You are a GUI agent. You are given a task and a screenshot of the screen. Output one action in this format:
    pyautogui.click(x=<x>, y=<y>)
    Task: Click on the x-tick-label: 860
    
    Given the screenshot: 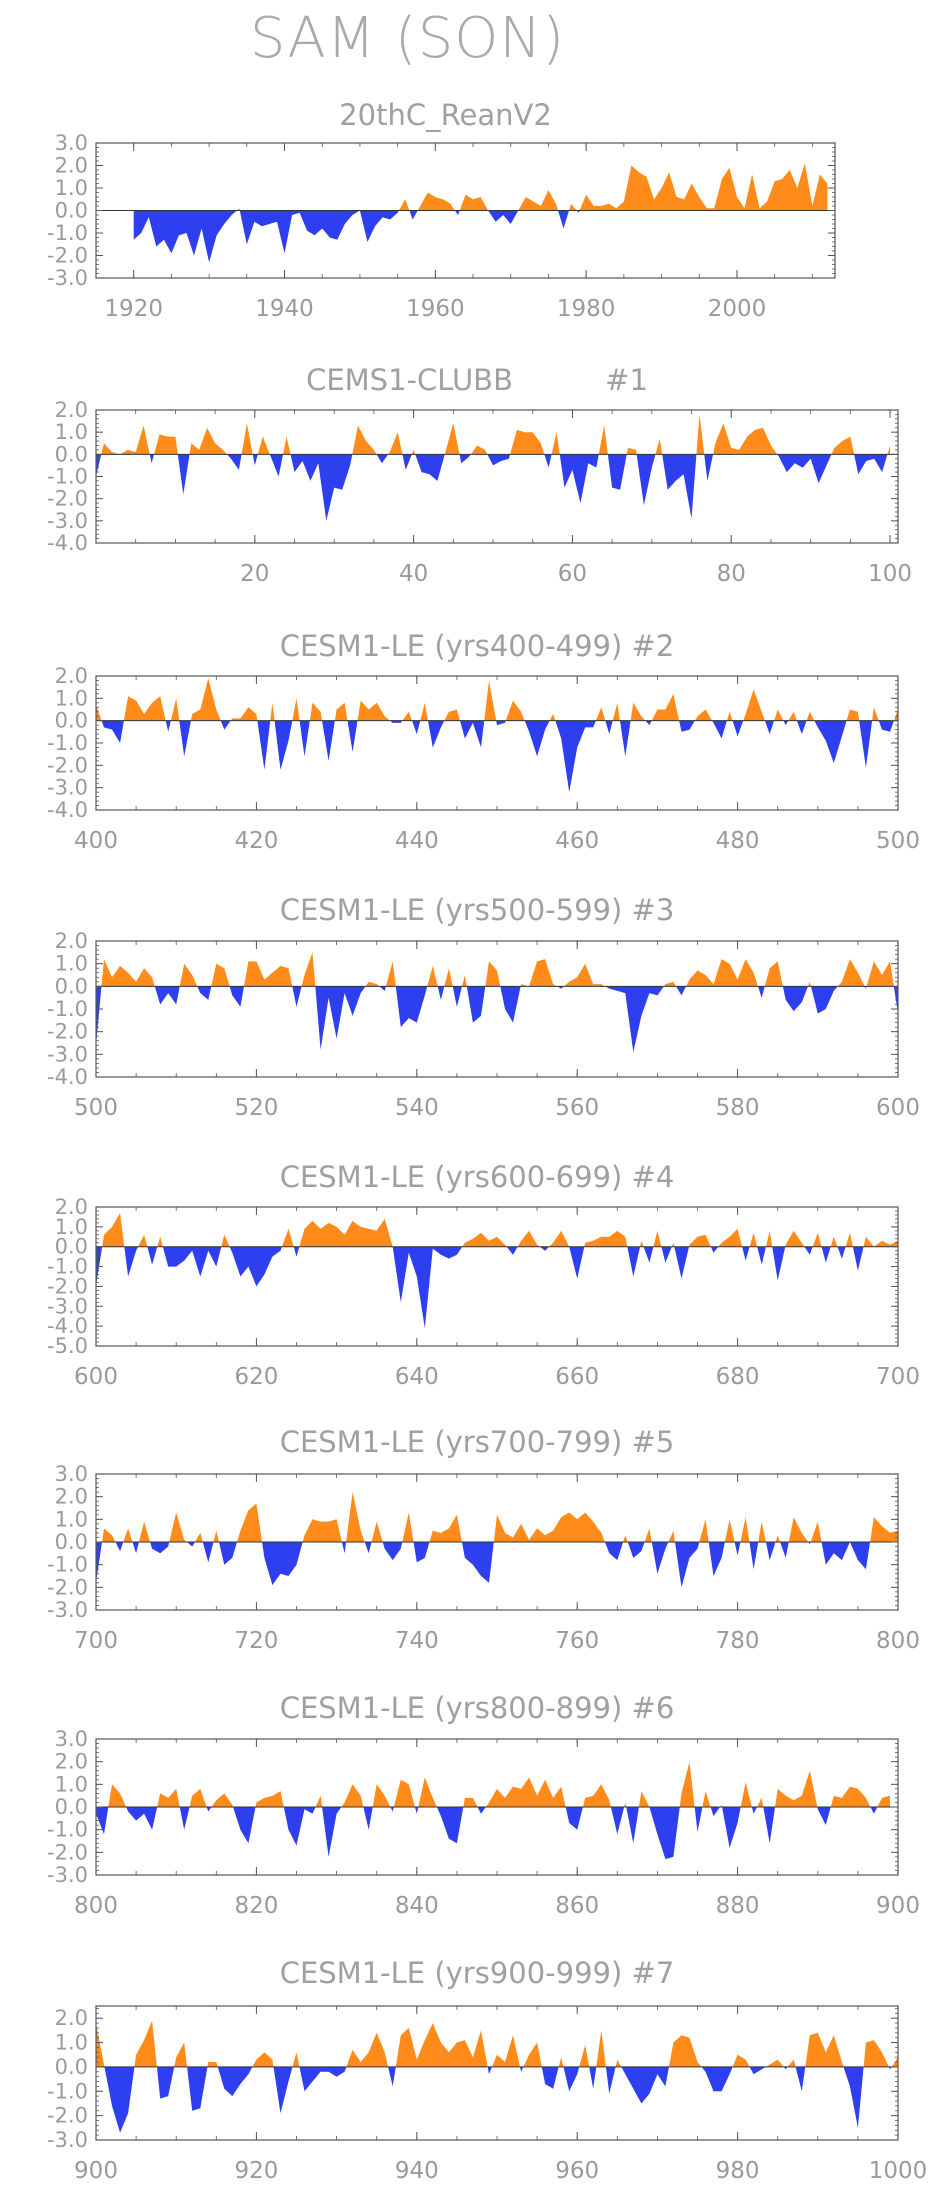 What is the action you would take?
    pyautogui.click(x=577, y=1906)
    